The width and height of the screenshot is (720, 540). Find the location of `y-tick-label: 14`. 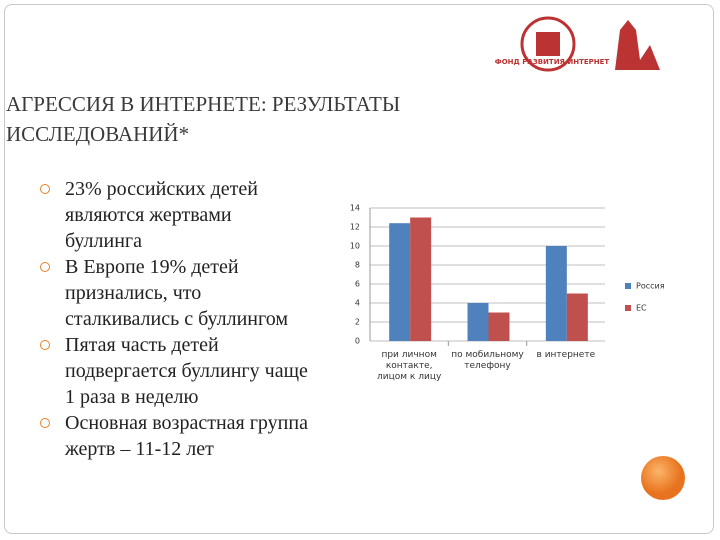

y-tick-label: 14 is located at coordinates (355, 208).